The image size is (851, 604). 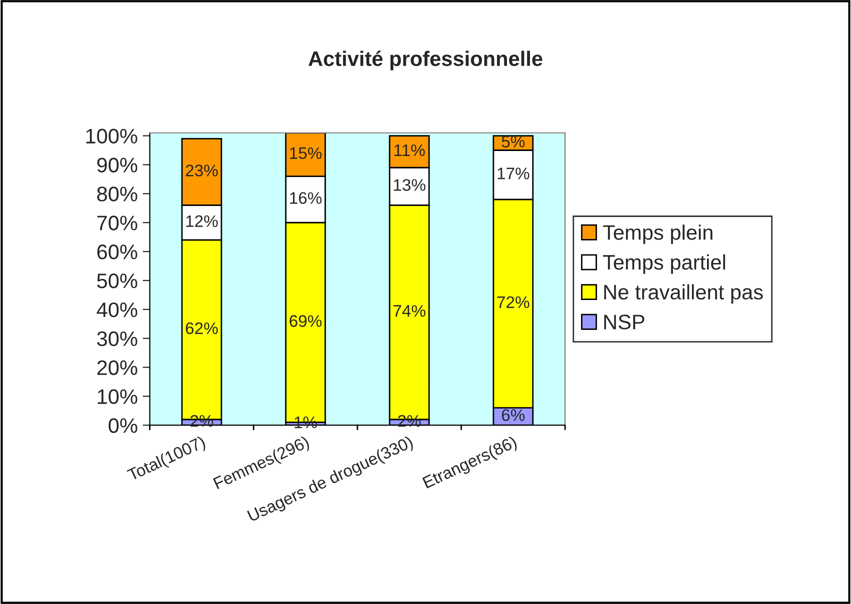 I want to click on legend-label: Ne travaillent pas, so click(x=683, y=294).